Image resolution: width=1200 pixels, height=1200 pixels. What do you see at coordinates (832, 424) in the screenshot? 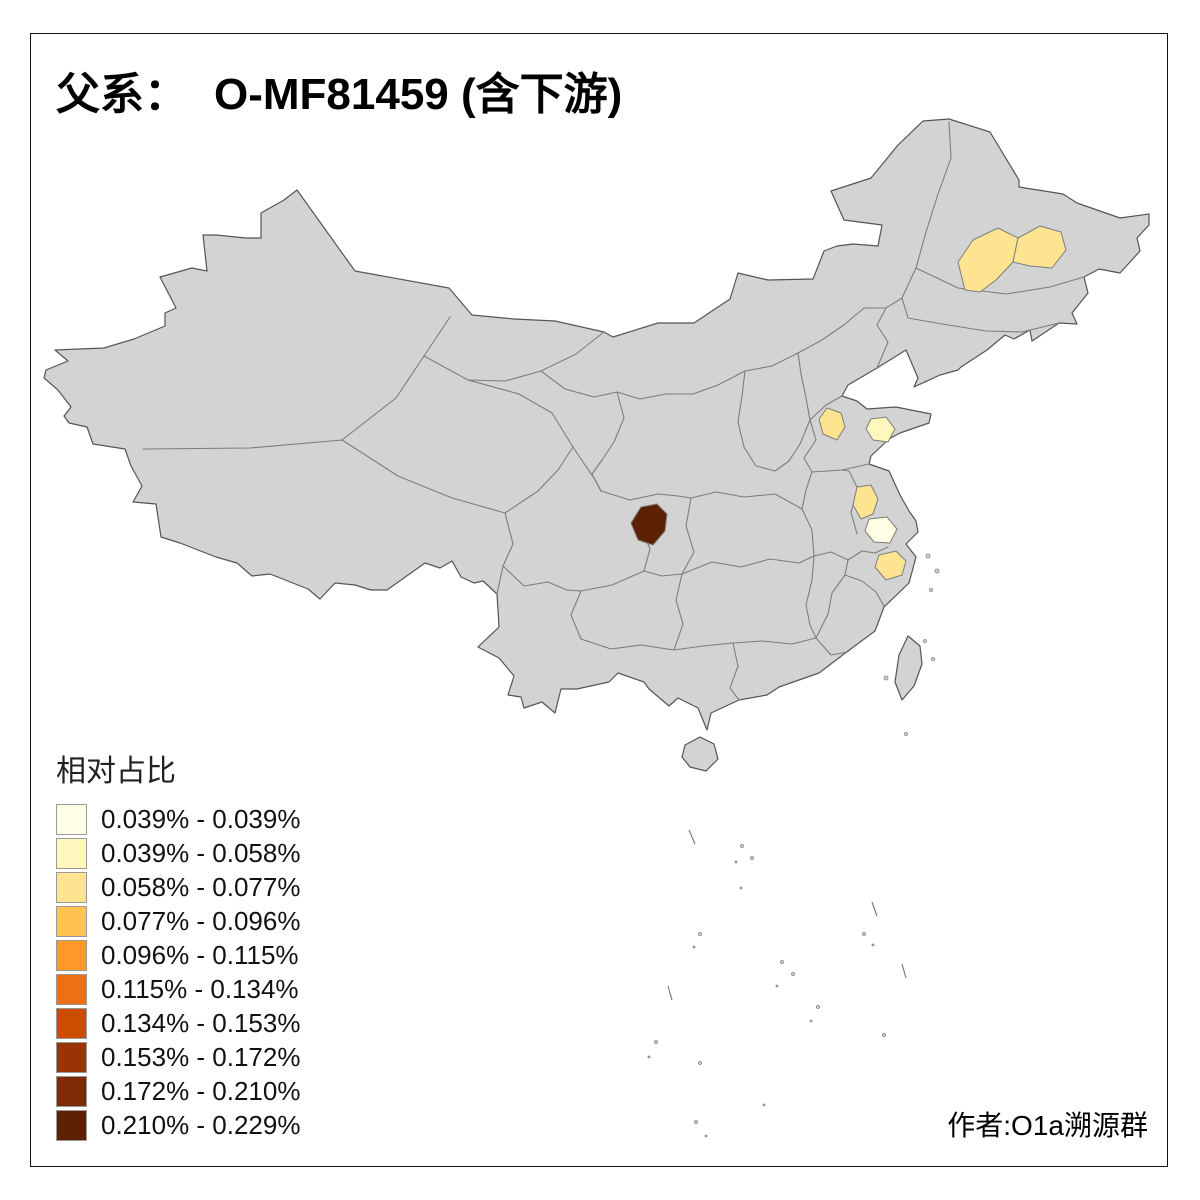
I see `region-shandong-west` at bounding box center [832, 424].